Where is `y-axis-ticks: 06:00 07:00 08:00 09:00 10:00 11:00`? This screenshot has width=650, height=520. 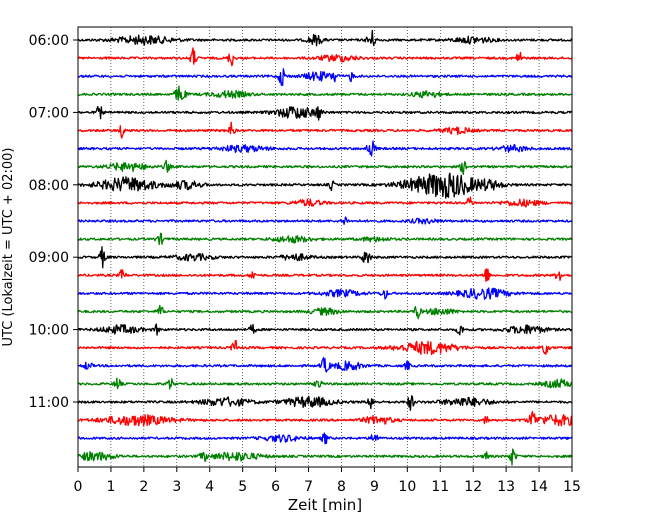
y-axis-ticks: 06:00 07:00 08:00 09:00 10:00 11:00 is located at coordinates (53, 222).